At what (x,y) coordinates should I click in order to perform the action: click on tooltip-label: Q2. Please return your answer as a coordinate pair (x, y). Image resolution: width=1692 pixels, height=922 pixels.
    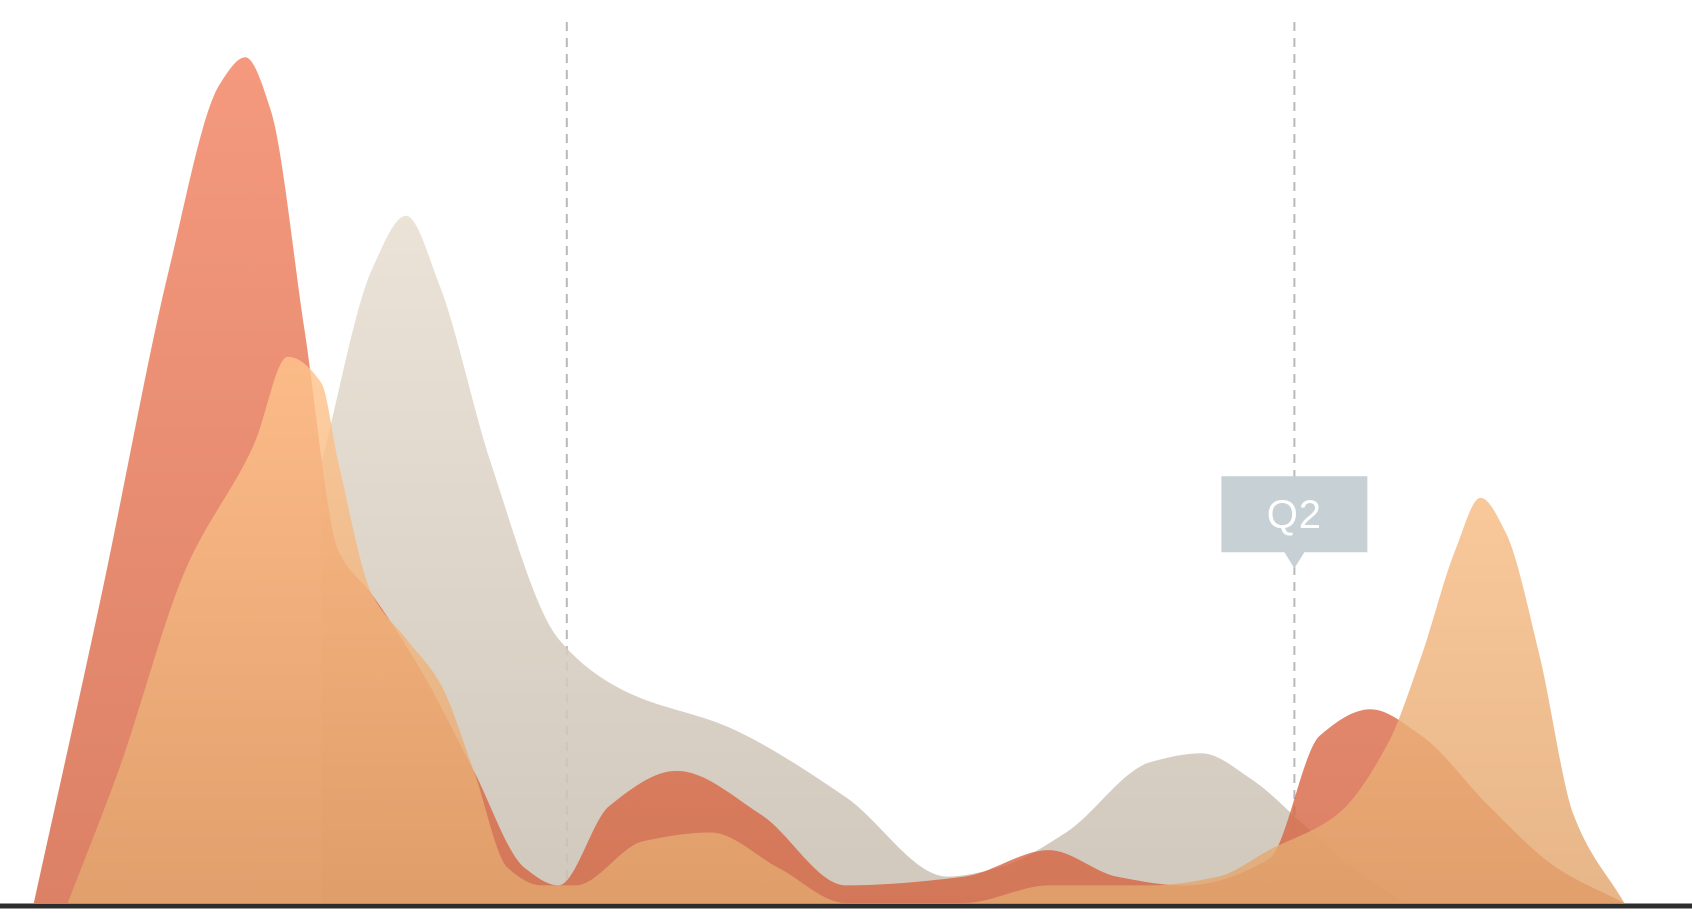
    Looking at the image, I should click on (1294, 515).